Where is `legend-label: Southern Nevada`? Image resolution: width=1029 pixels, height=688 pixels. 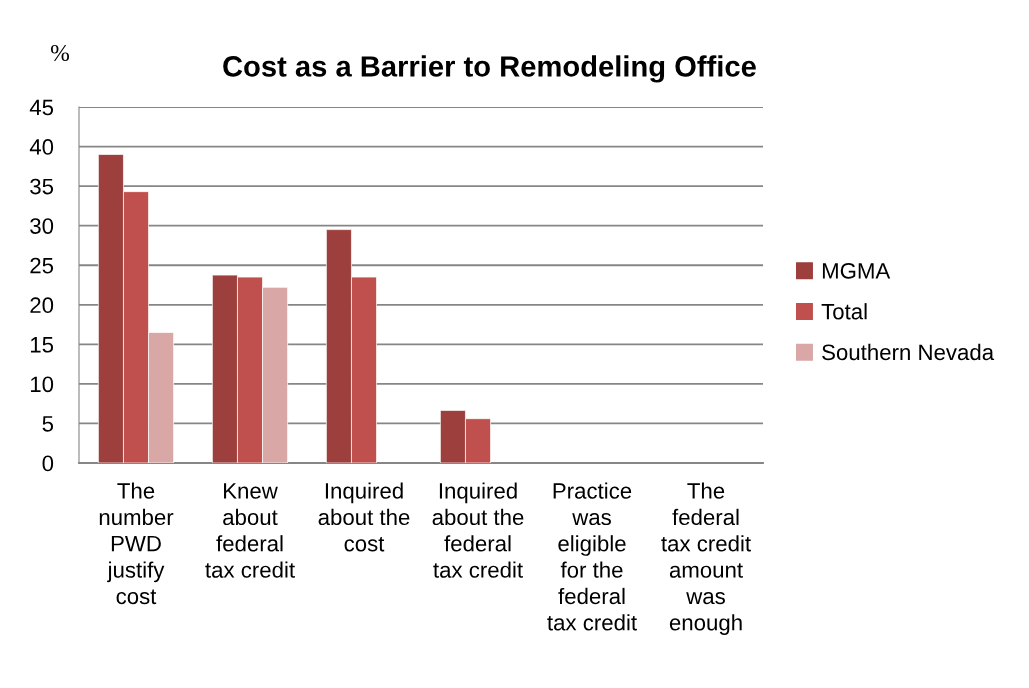 legend-label: Southern Nevada is located at coordinates (908, 352).